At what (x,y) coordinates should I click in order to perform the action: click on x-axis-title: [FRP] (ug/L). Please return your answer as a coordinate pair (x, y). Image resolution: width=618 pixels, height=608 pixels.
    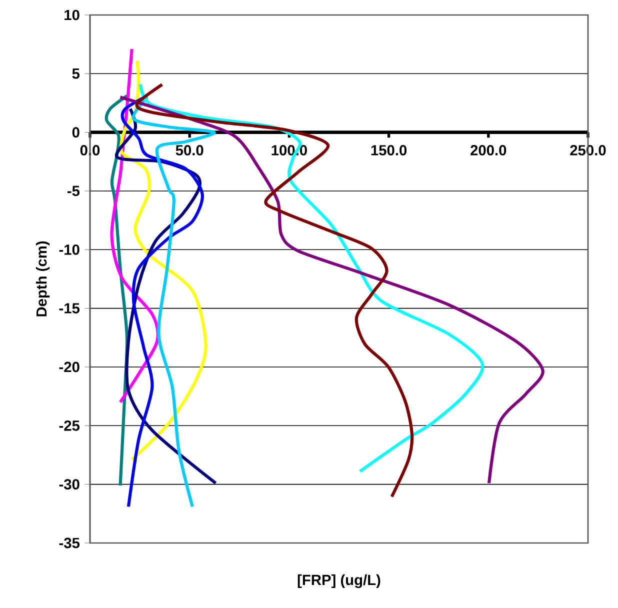
    Looking at the image, I should click on (339, 581).